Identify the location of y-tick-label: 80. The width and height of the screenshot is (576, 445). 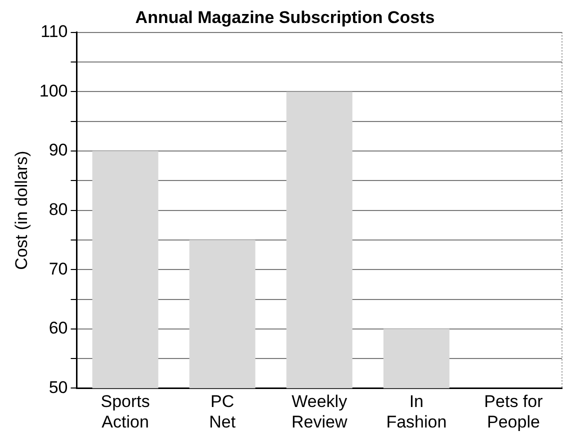
(58, 209).